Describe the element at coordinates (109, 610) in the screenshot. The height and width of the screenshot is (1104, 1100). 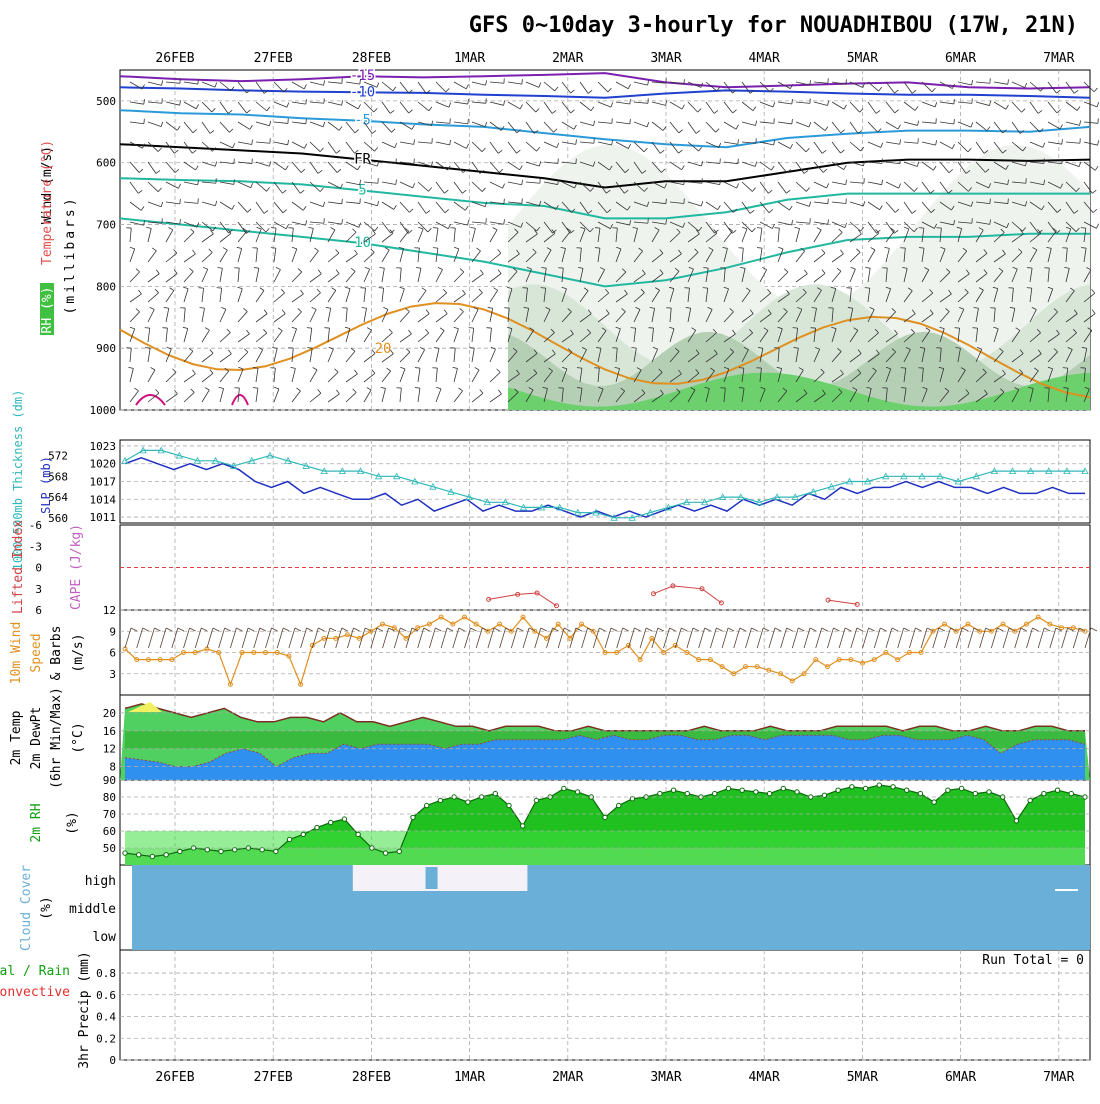
I see `wind-tick: 12` at that location.